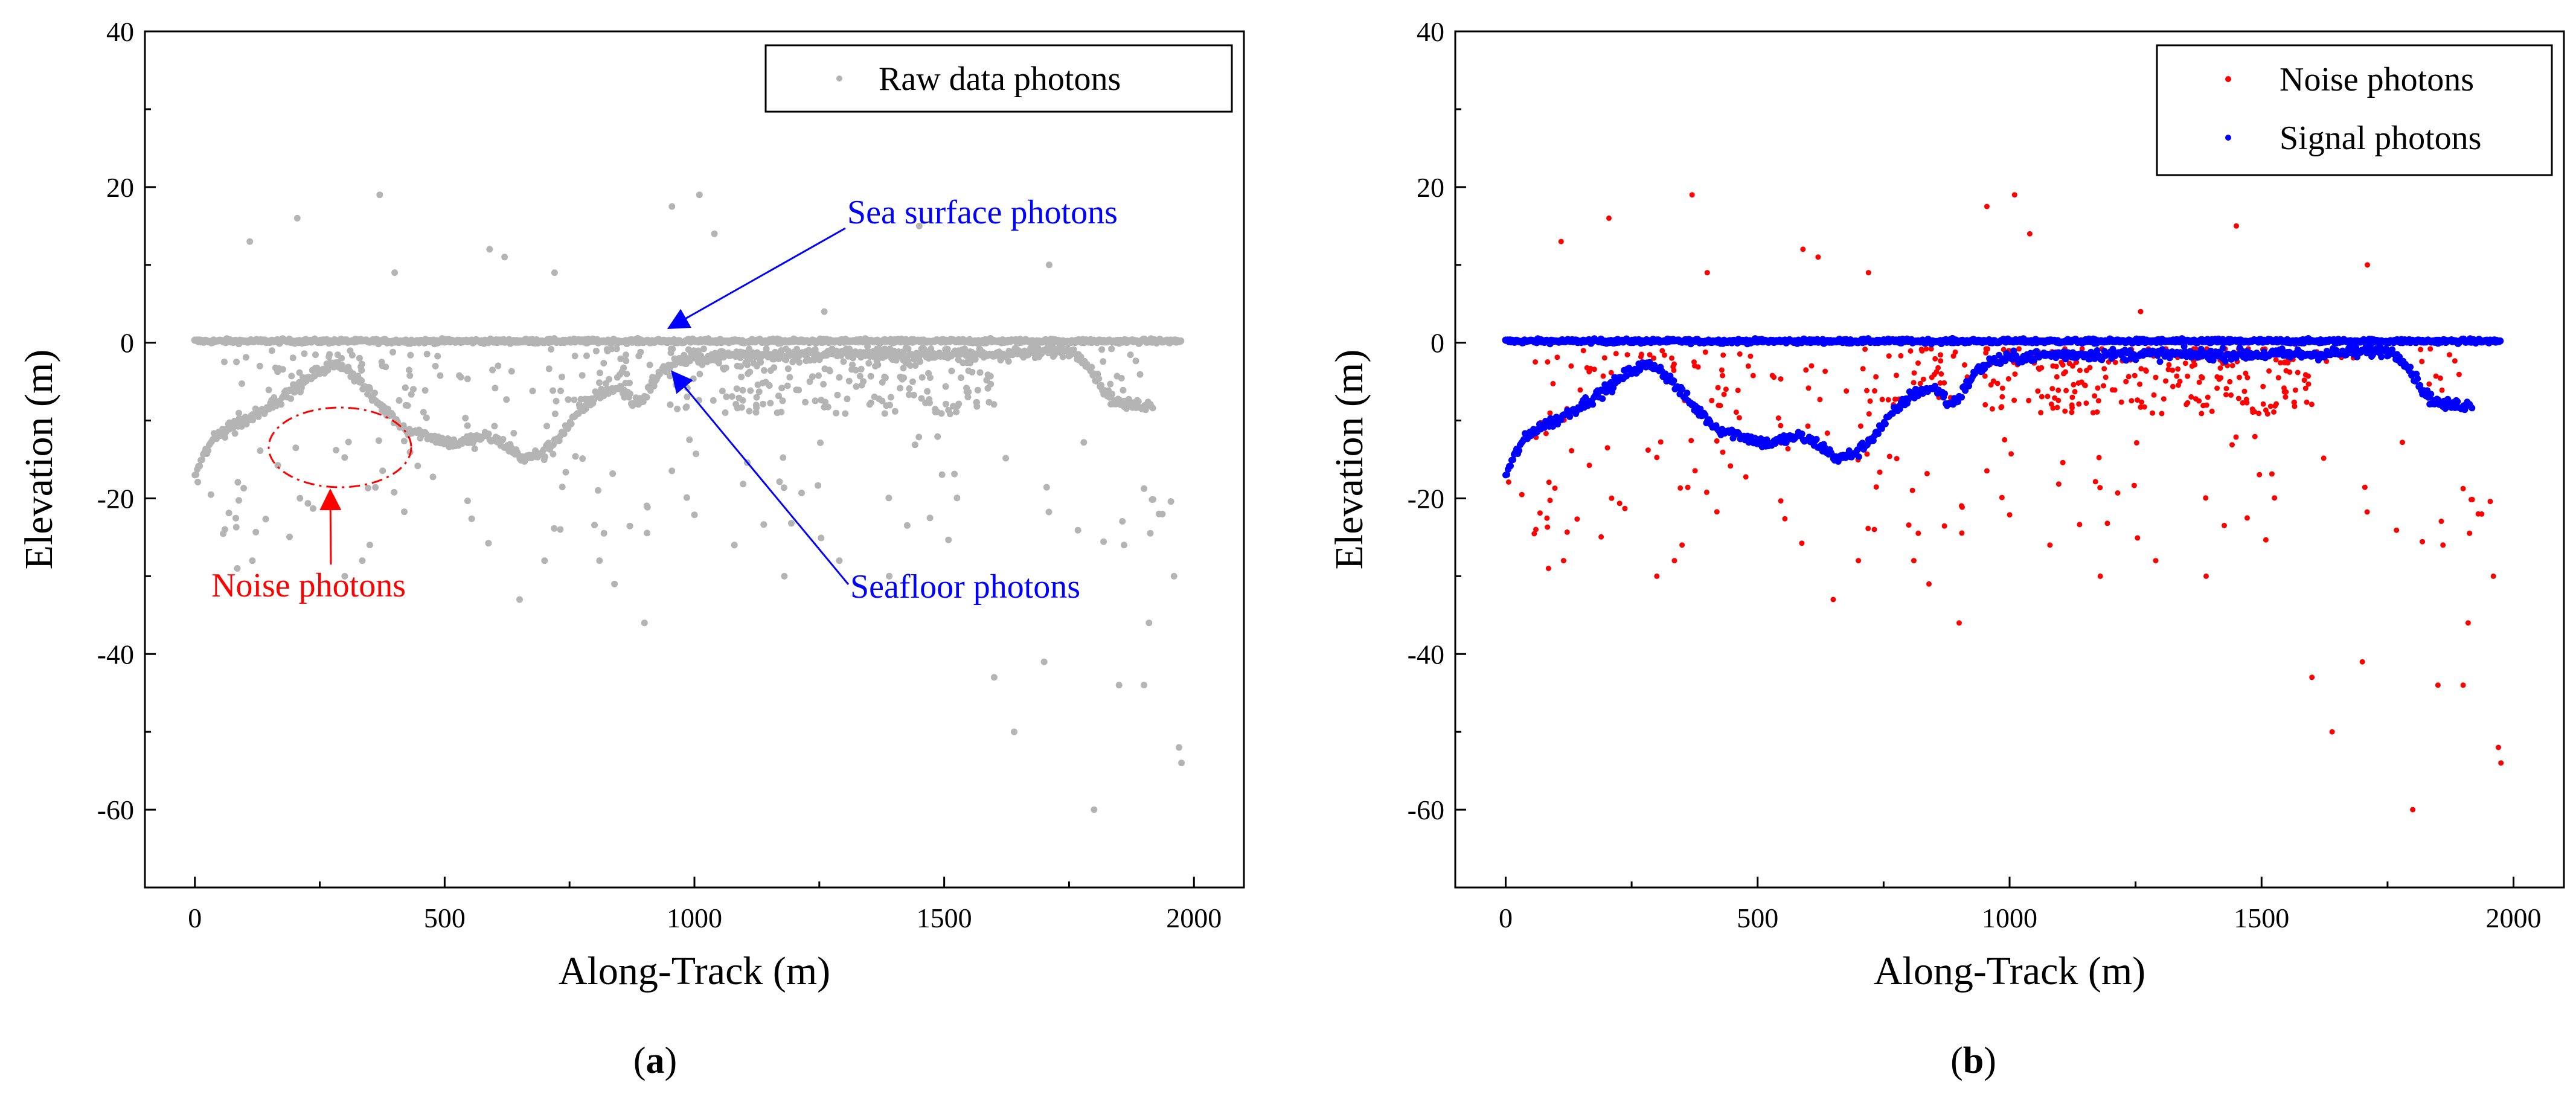 Image resolution: width=2576 pixels, height=1097 pixels. Describe the element at coordinates (705, 905) in the screenshot. I see `panel-a-x-ticks: 0 500 1000 1500 2000` at that location.